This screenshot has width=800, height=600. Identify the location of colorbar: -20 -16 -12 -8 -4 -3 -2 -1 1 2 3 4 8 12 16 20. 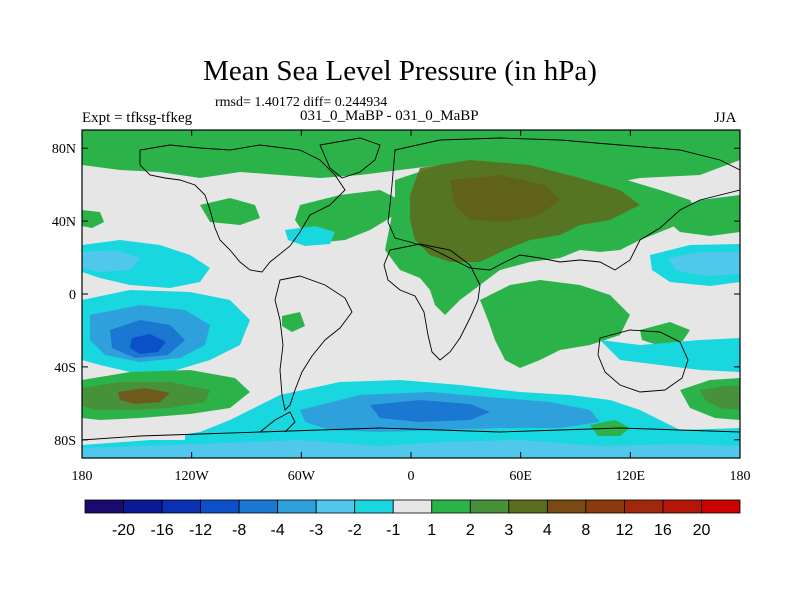
(412, 519).